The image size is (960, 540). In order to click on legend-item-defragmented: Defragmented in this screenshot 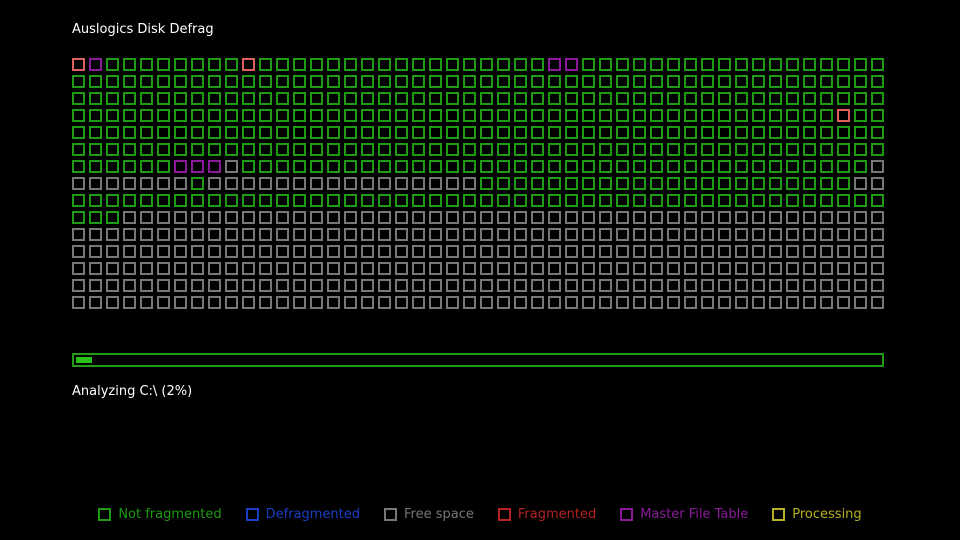, I will do `click(303, 514)`.